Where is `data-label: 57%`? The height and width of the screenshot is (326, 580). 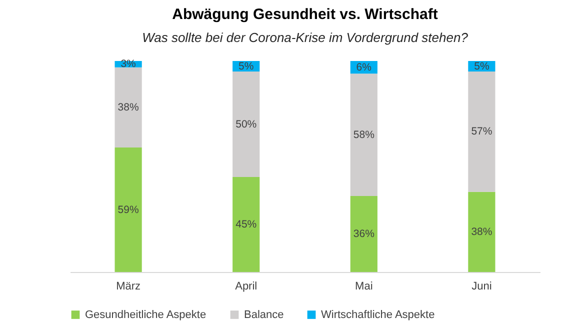 data-label: 57% is located at coordinates (481, 132).